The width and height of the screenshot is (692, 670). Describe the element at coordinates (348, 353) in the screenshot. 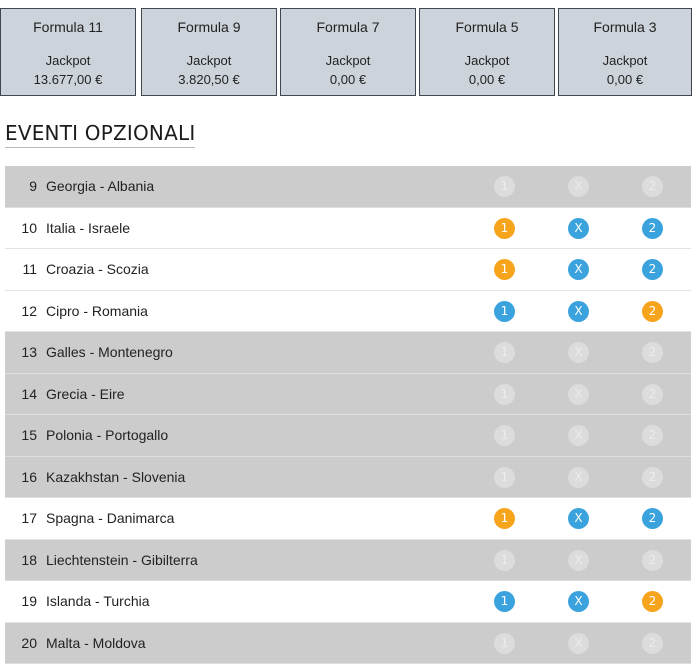

I see `event-row: 13 Galles - Montenegro 1 X 2` at that location.